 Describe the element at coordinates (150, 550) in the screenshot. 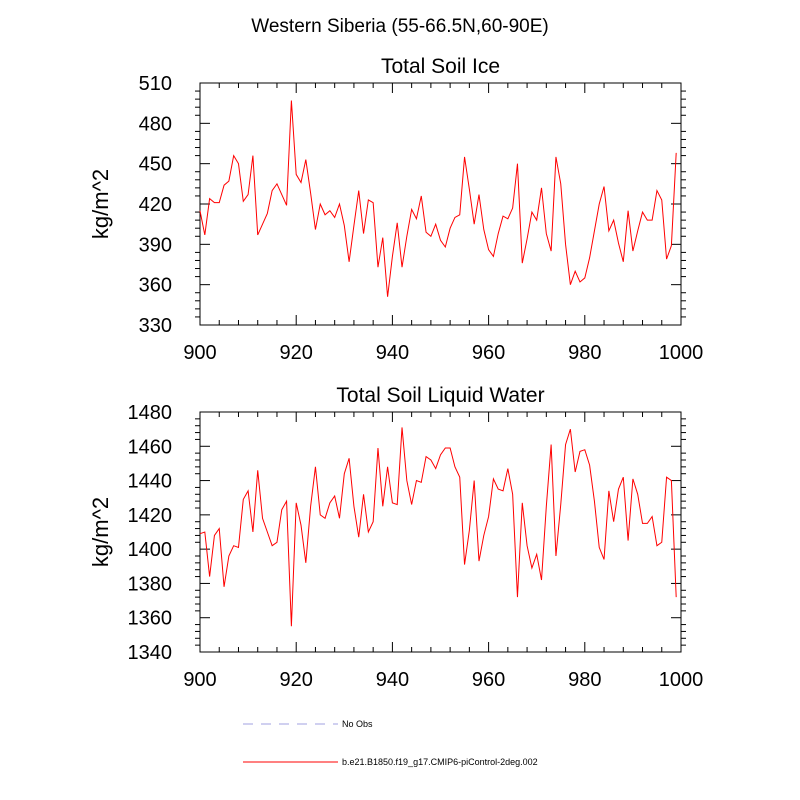

I see `y-tick-label: 1400` at that location.